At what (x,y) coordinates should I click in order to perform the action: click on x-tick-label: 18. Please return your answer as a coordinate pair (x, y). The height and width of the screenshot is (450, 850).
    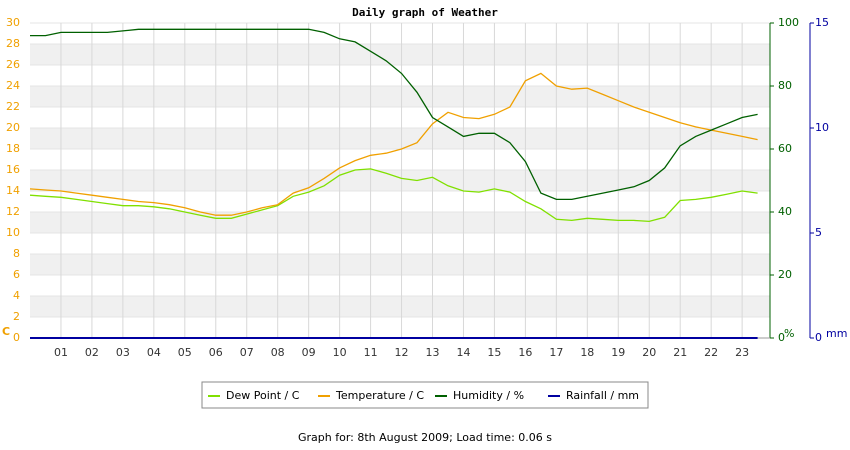
    Looking at the image, I should click on (587, 352).